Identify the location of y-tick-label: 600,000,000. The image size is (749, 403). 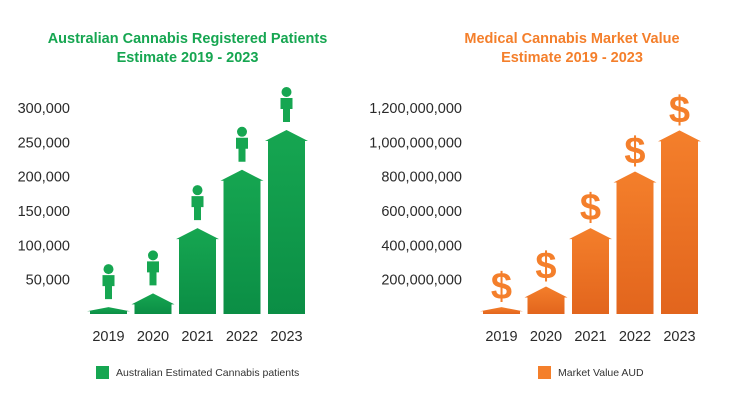
(421, 212).